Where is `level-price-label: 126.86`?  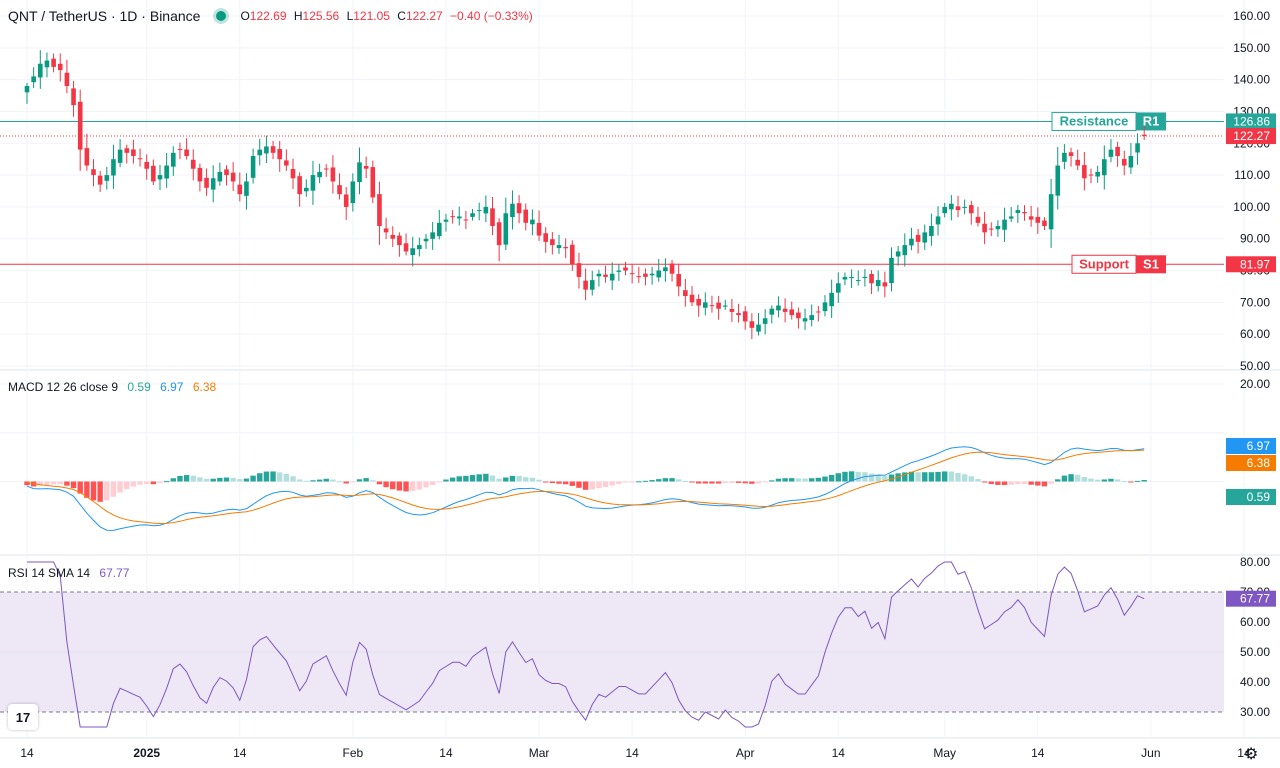 level-price-label: 126.86 is located at coordinates (1251, 121).